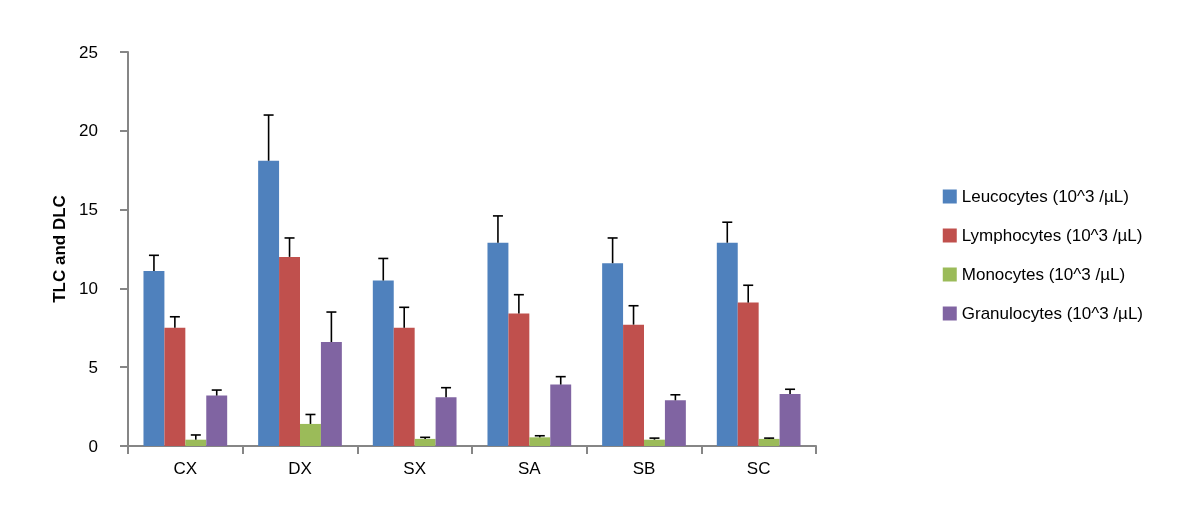  Describe the element at coordinates (93, 367) in the screenshot. I see `y-tick-label: 5` at that location.